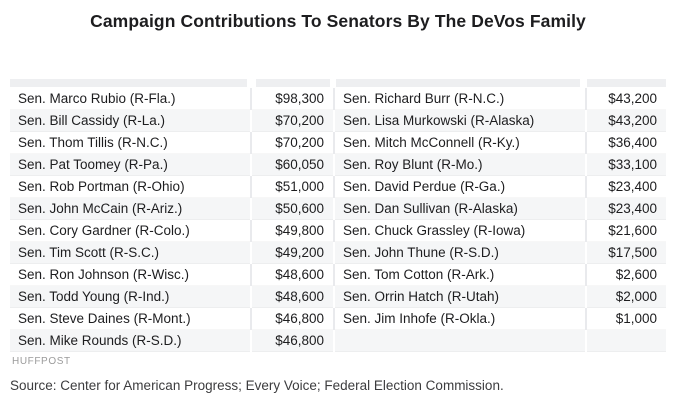 This screenshot has width=676, height=406. I want to click on senator-name-cell: Sen. David Perdue (R-Ga.), so click(459, 187).